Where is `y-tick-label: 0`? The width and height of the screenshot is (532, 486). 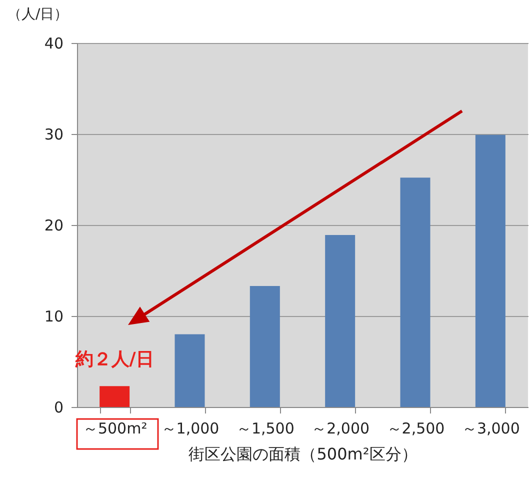 y-tick-label: 0 is located at coordinates (59, 407).